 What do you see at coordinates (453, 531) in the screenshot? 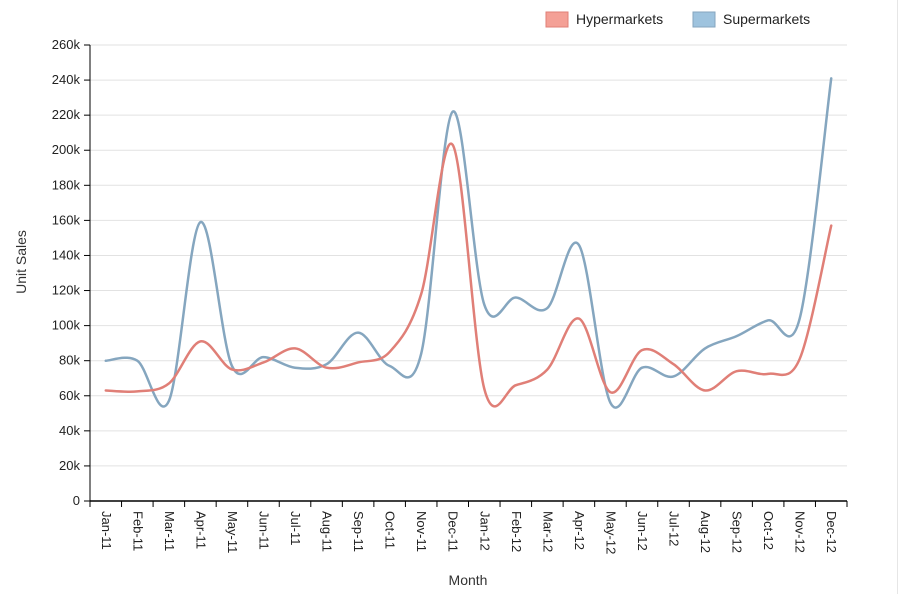
I see `x-tick-label: Dec-11` at bounding box center [453, 531].